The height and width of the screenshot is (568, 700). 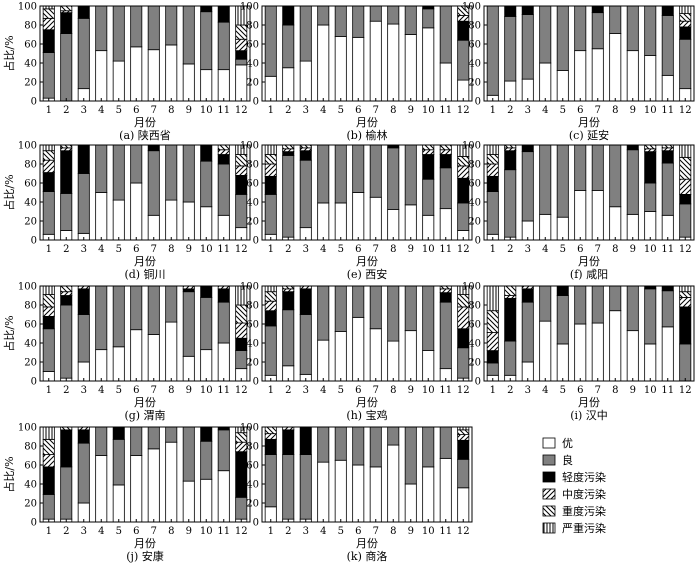 I want to click on legend-label: 优, so click(x=567, y=443).